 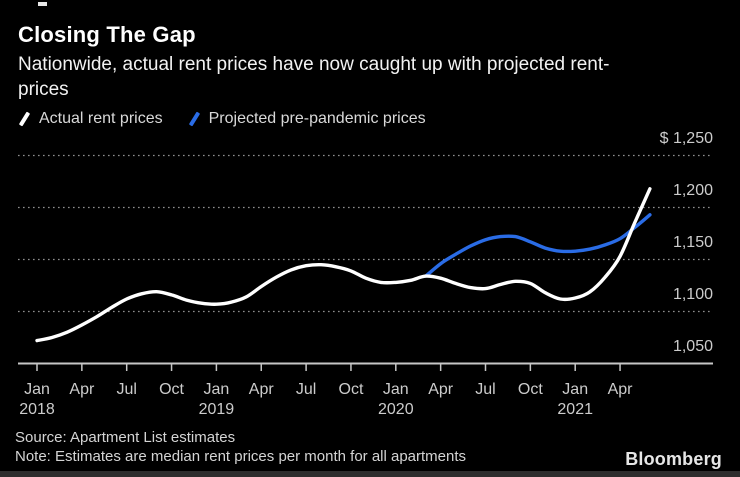 What do you see at coordinates (396, 409) in the screenshot?
I see `x-axis-year-label: 2020` at bounding box center [396, 409].